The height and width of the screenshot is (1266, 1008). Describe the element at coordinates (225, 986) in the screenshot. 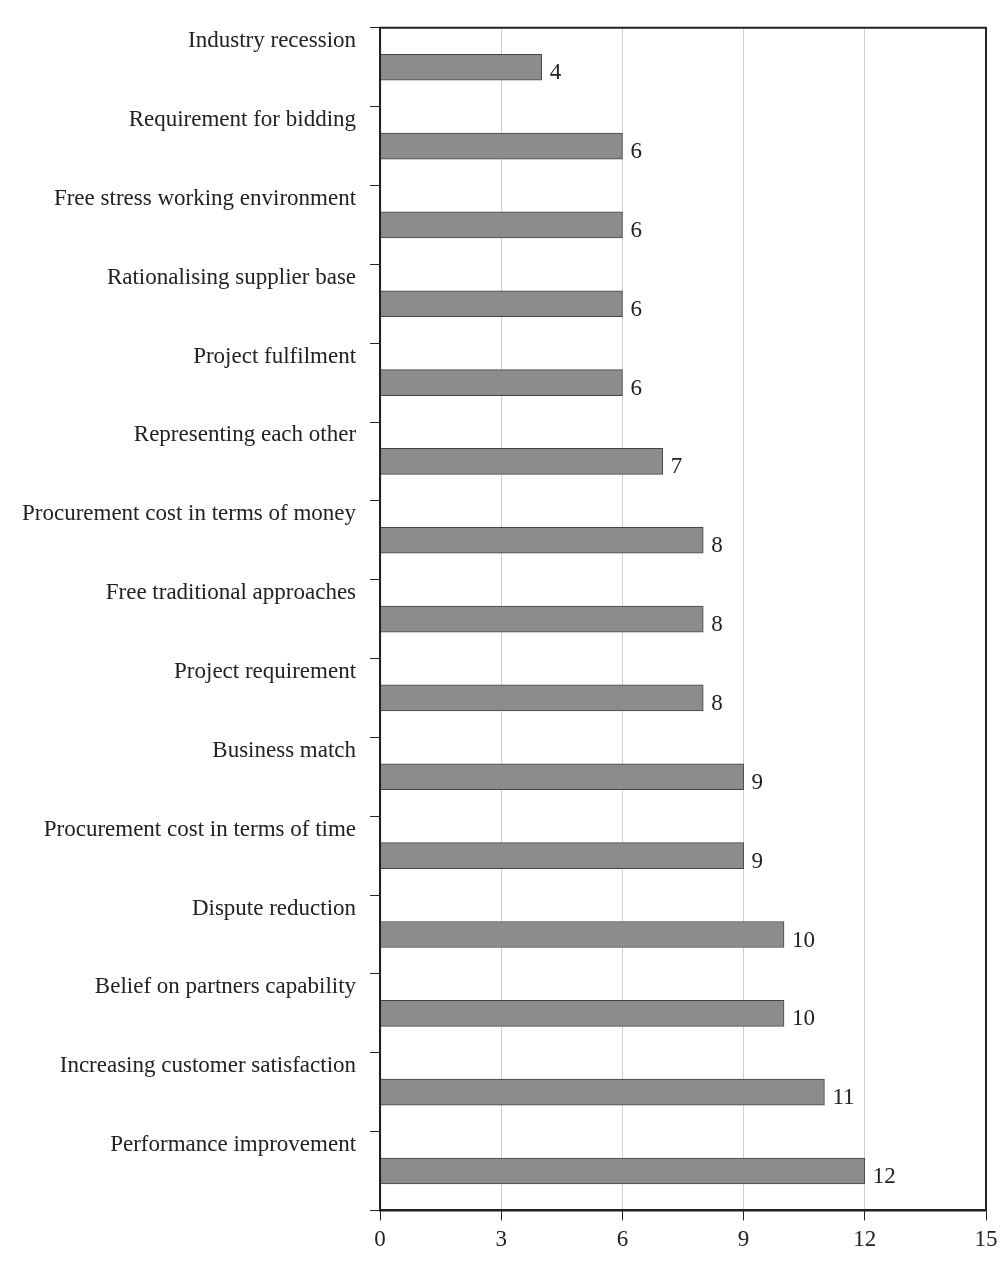

I see `y-tick-label: Belief on partners capability` at that location.